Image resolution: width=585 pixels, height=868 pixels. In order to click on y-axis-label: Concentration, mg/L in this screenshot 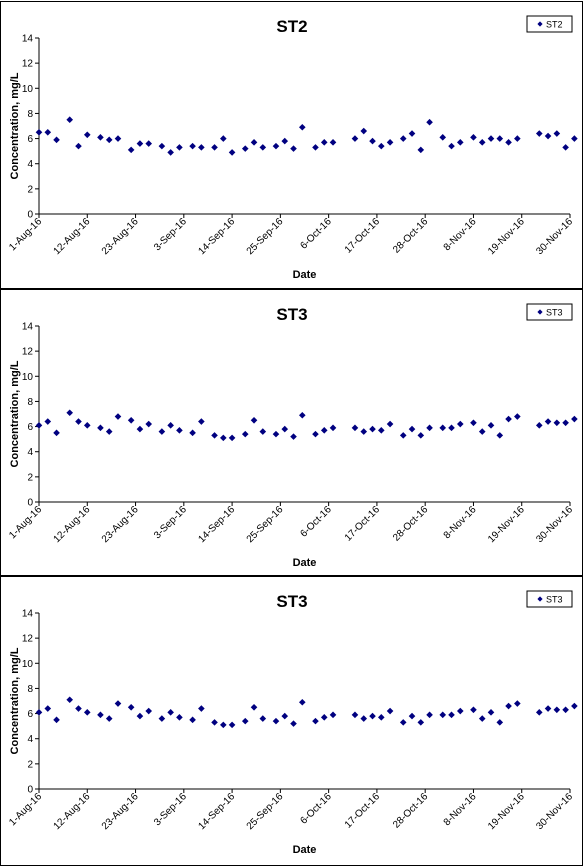, I will do `click(15, 125)`.